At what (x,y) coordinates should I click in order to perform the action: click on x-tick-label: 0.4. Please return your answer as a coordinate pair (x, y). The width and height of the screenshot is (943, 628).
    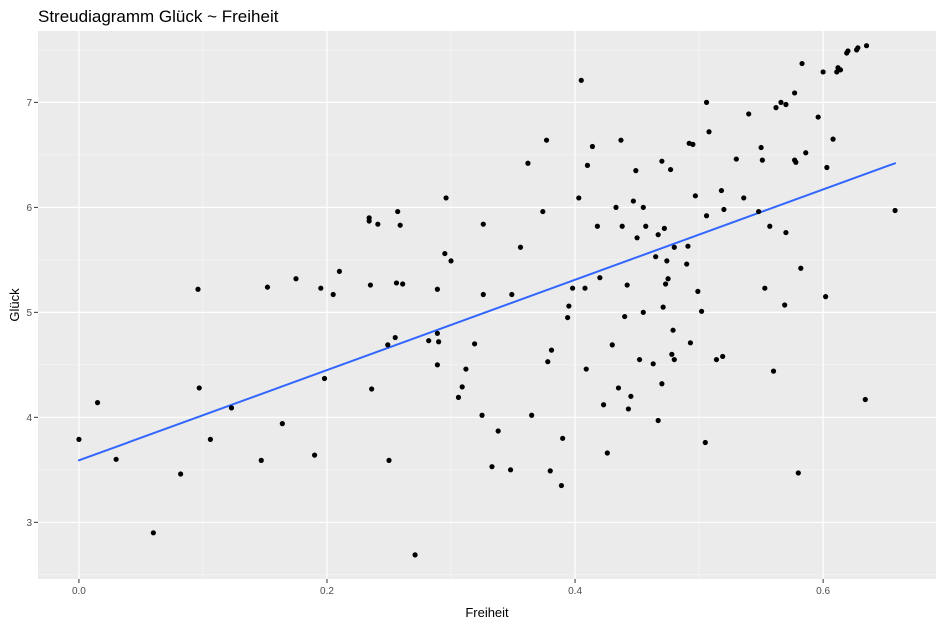
    Looking at the image, I should click on (575, 591).